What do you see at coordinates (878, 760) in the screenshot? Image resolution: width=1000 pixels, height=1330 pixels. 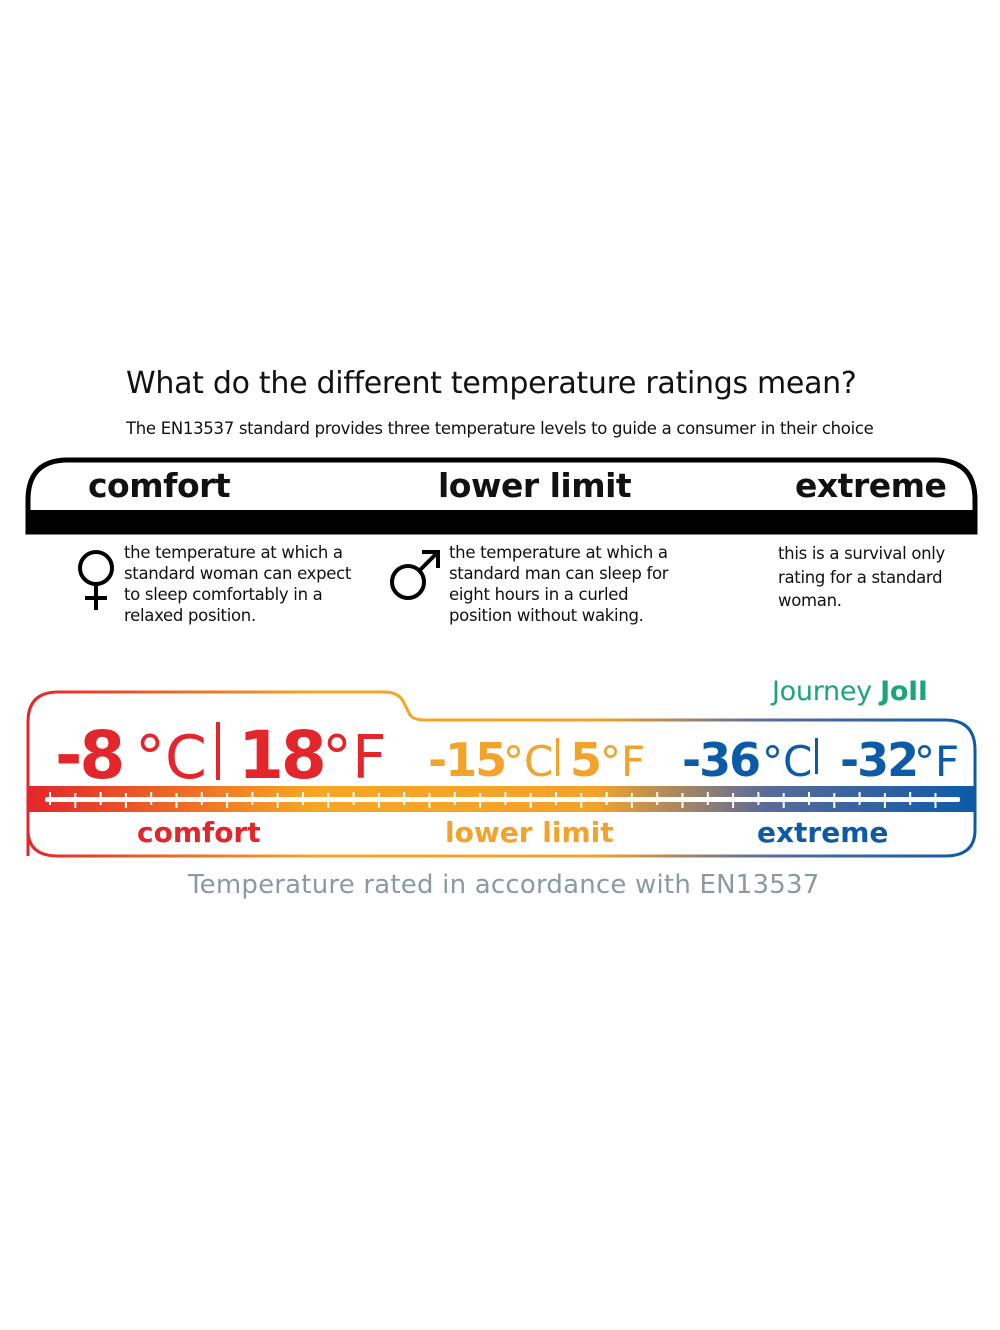 I see `extreme-fahrenheit-value: -32` at bounding box center [878, 760].